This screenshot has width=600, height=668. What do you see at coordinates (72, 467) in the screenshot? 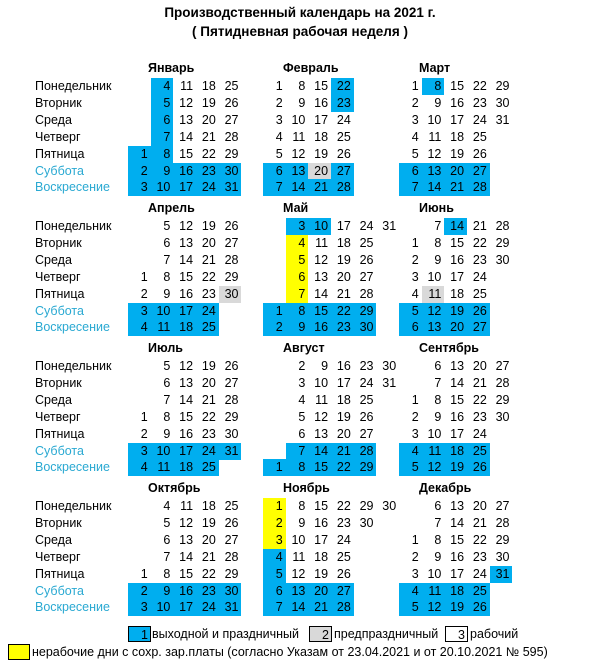
I see `weekday-label: Воскресение` at bounding box center [72, 467].